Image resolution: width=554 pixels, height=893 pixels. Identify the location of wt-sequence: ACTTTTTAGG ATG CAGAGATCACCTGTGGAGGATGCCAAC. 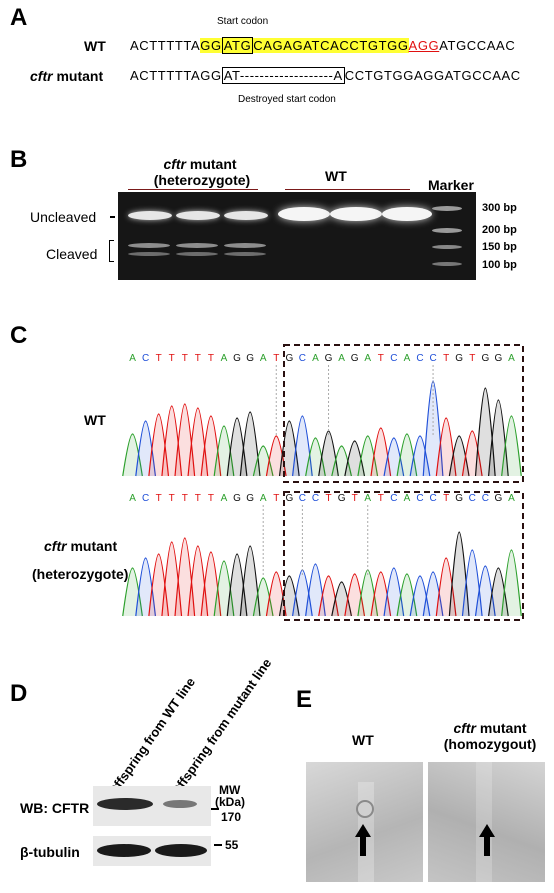
(323, 45).